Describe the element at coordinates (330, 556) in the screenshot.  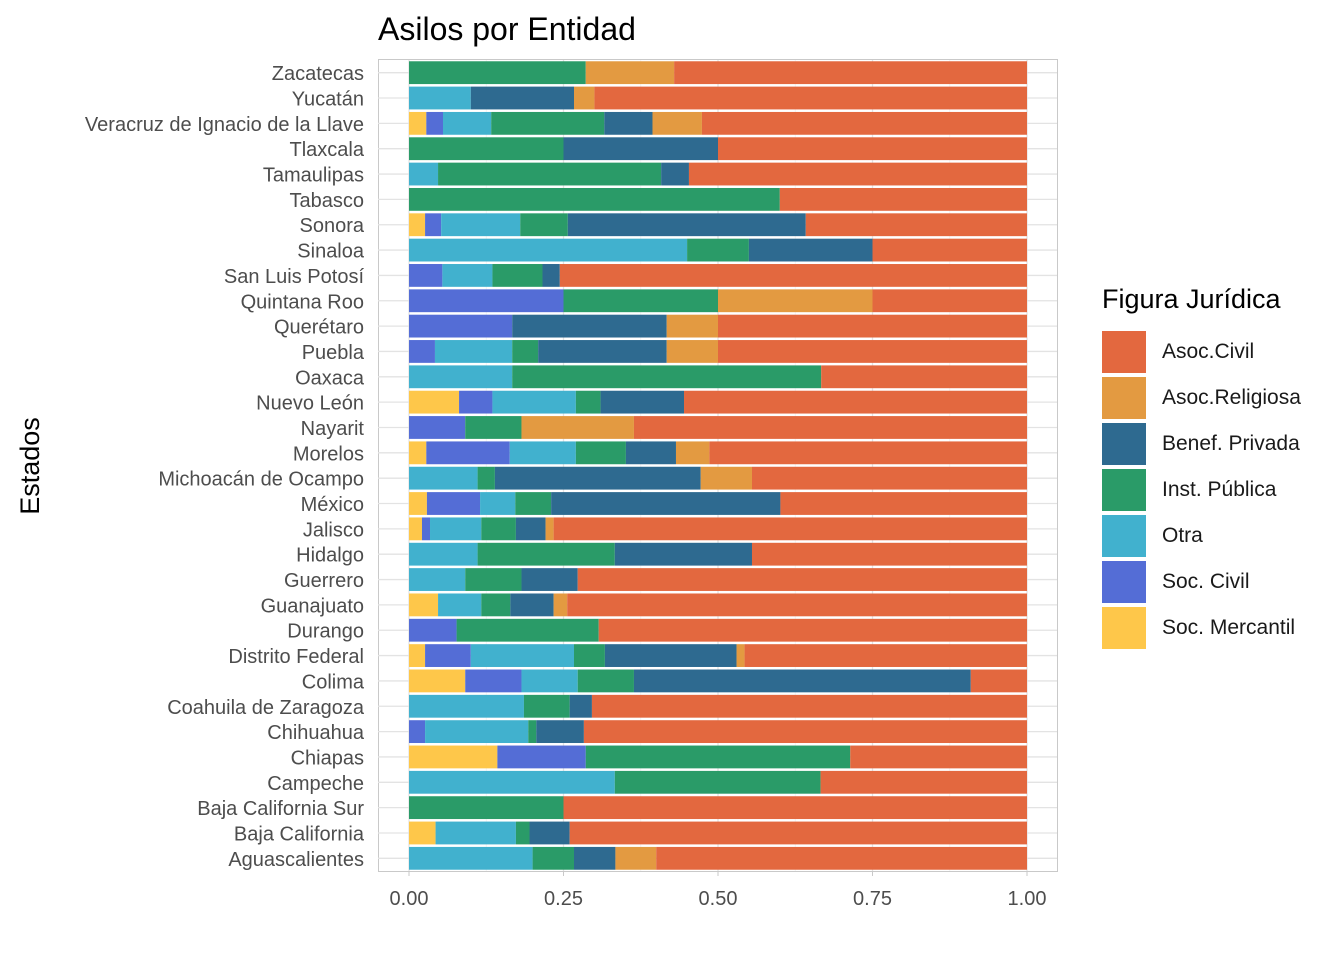
I see `y-tick-label: Hidalgo` at that location.